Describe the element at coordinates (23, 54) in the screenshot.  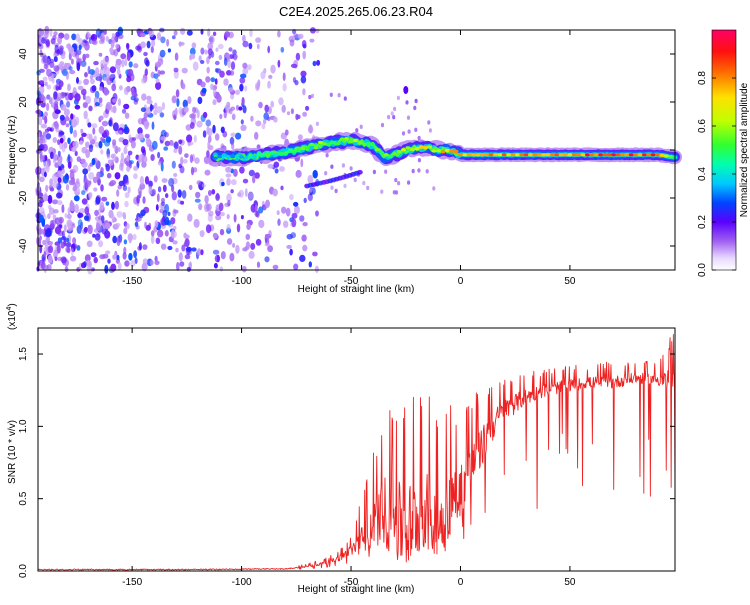
I see `y-tick-label: 40` at that location.